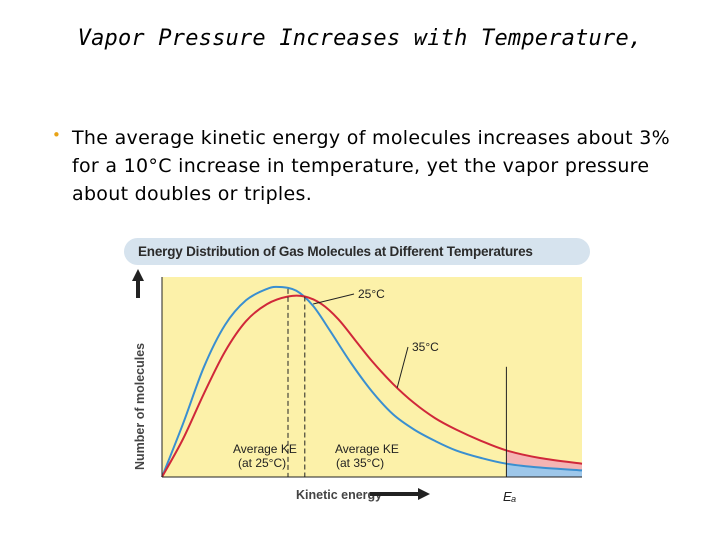 The height and width of the screenshot is (540, 720). What do you see at coordinates (334, 299) in the screenshot?
I see `series-label-25c-leader` at bounding box center [334, 299].